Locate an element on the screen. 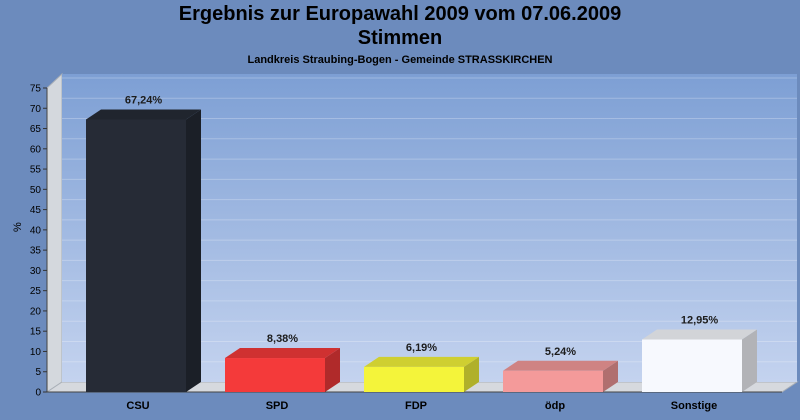 Image resolution: width=800 pixels, height=420 pixels. y-tick-label: 25 is located at coordinates (36, 291).